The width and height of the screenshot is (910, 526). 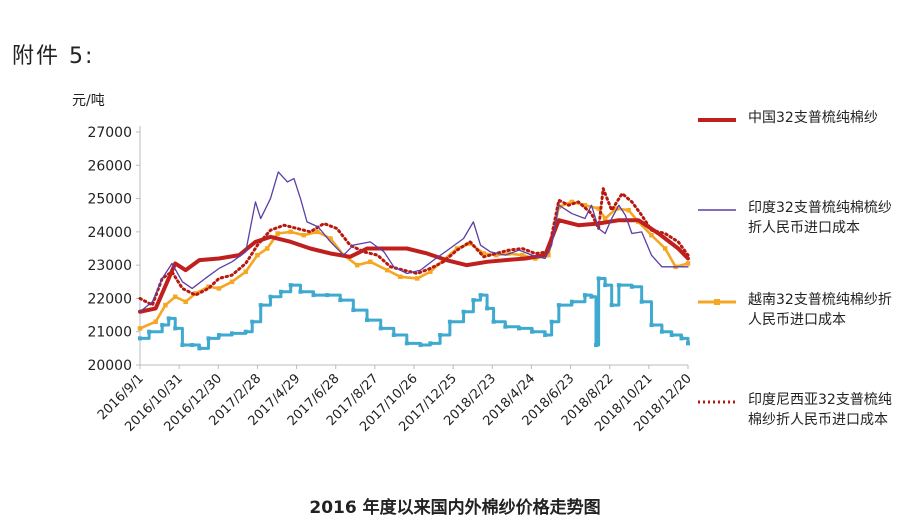 I want to click on attachment-label: 附件 5:, so click(x=53, y=56).